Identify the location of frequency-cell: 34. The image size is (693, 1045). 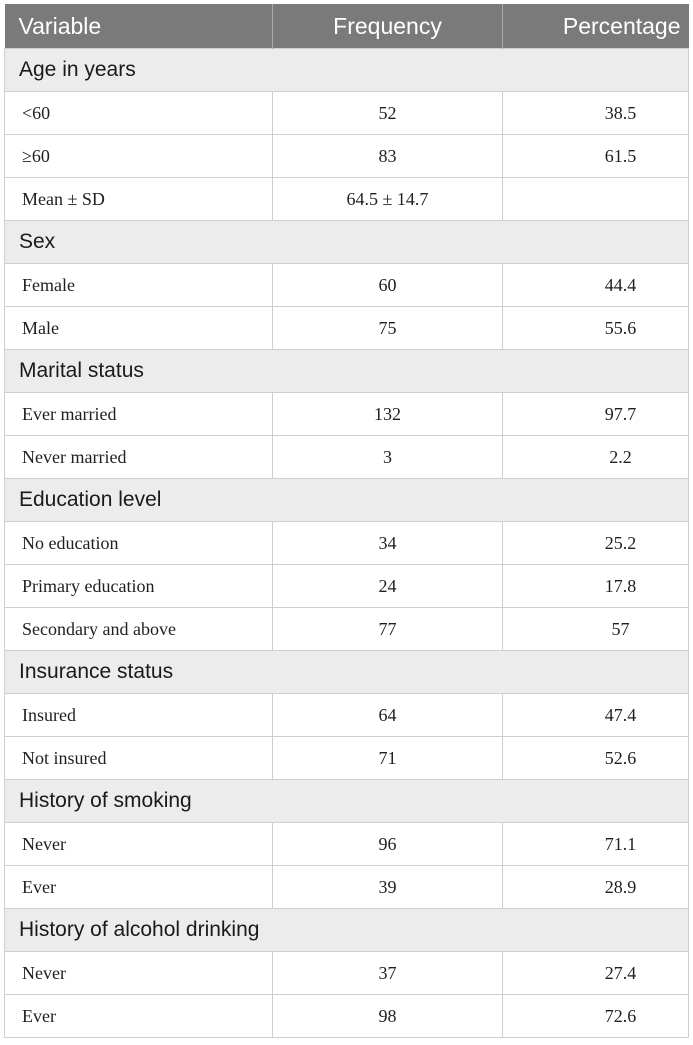
(387, 543).